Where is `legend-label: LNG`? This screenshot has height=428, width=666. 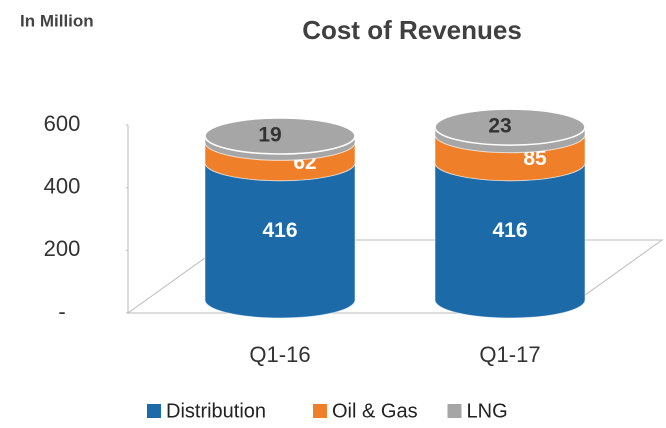 legend-label: LNG is located at coordinates (487, 411).